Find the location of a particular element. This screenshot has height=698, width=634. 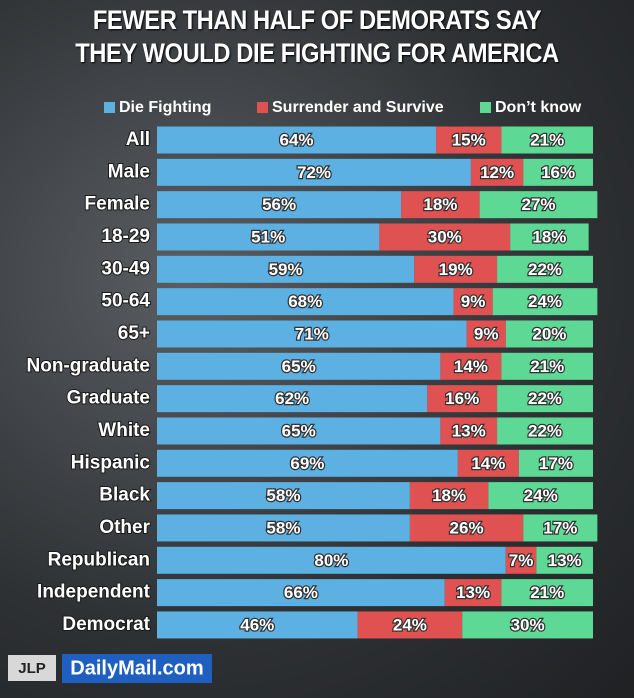

category-label: 65+ is located at coordinates (134, 333).